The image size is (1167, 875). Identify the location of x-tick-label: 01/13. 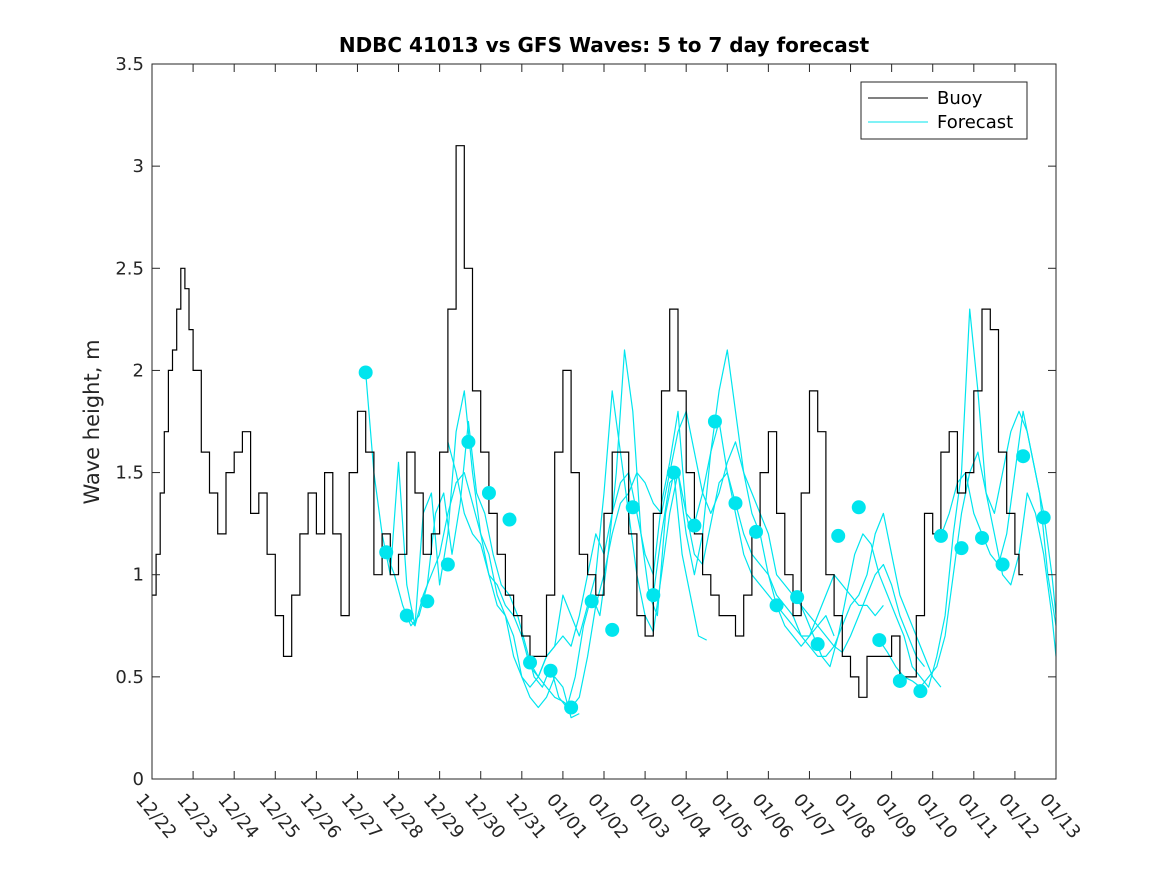
(1059, 816).